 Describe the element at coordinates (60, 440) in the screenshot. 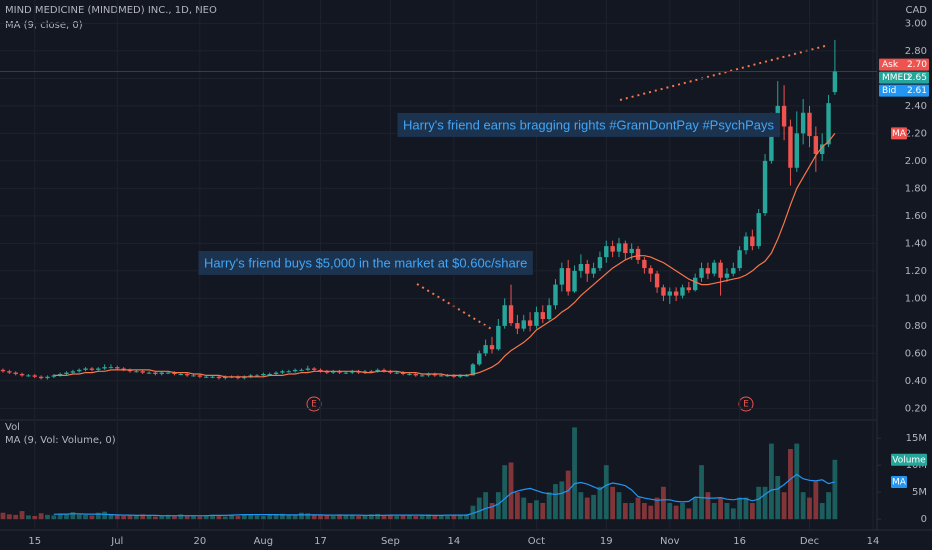

I see `volume-ma-legend: MA (9, Vol: Volume, 0)` at that location.